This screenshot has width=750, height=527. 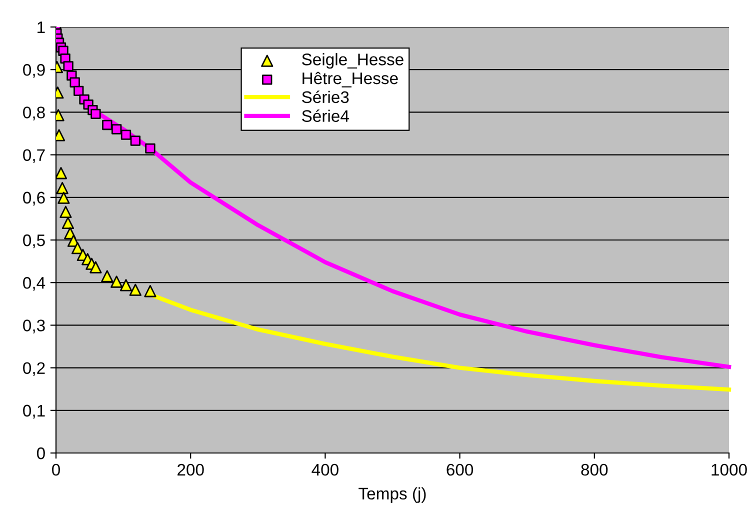 I want to click on y-tick-label: 0,9, so click(x=34, y=71).